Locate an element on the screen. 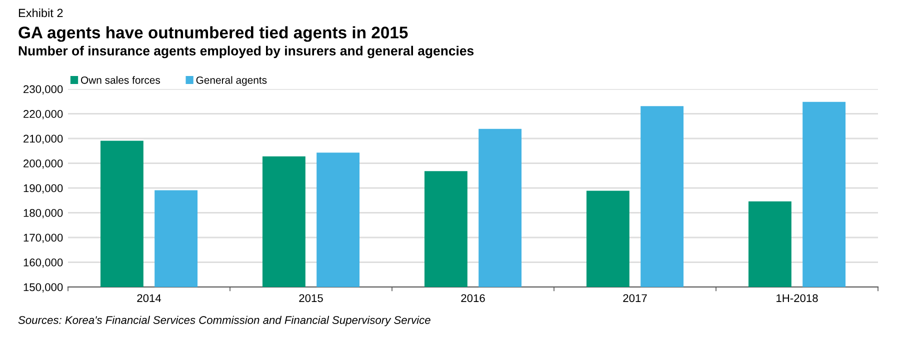  x-tick-label: 2014 is located at coordinates (149, 298).